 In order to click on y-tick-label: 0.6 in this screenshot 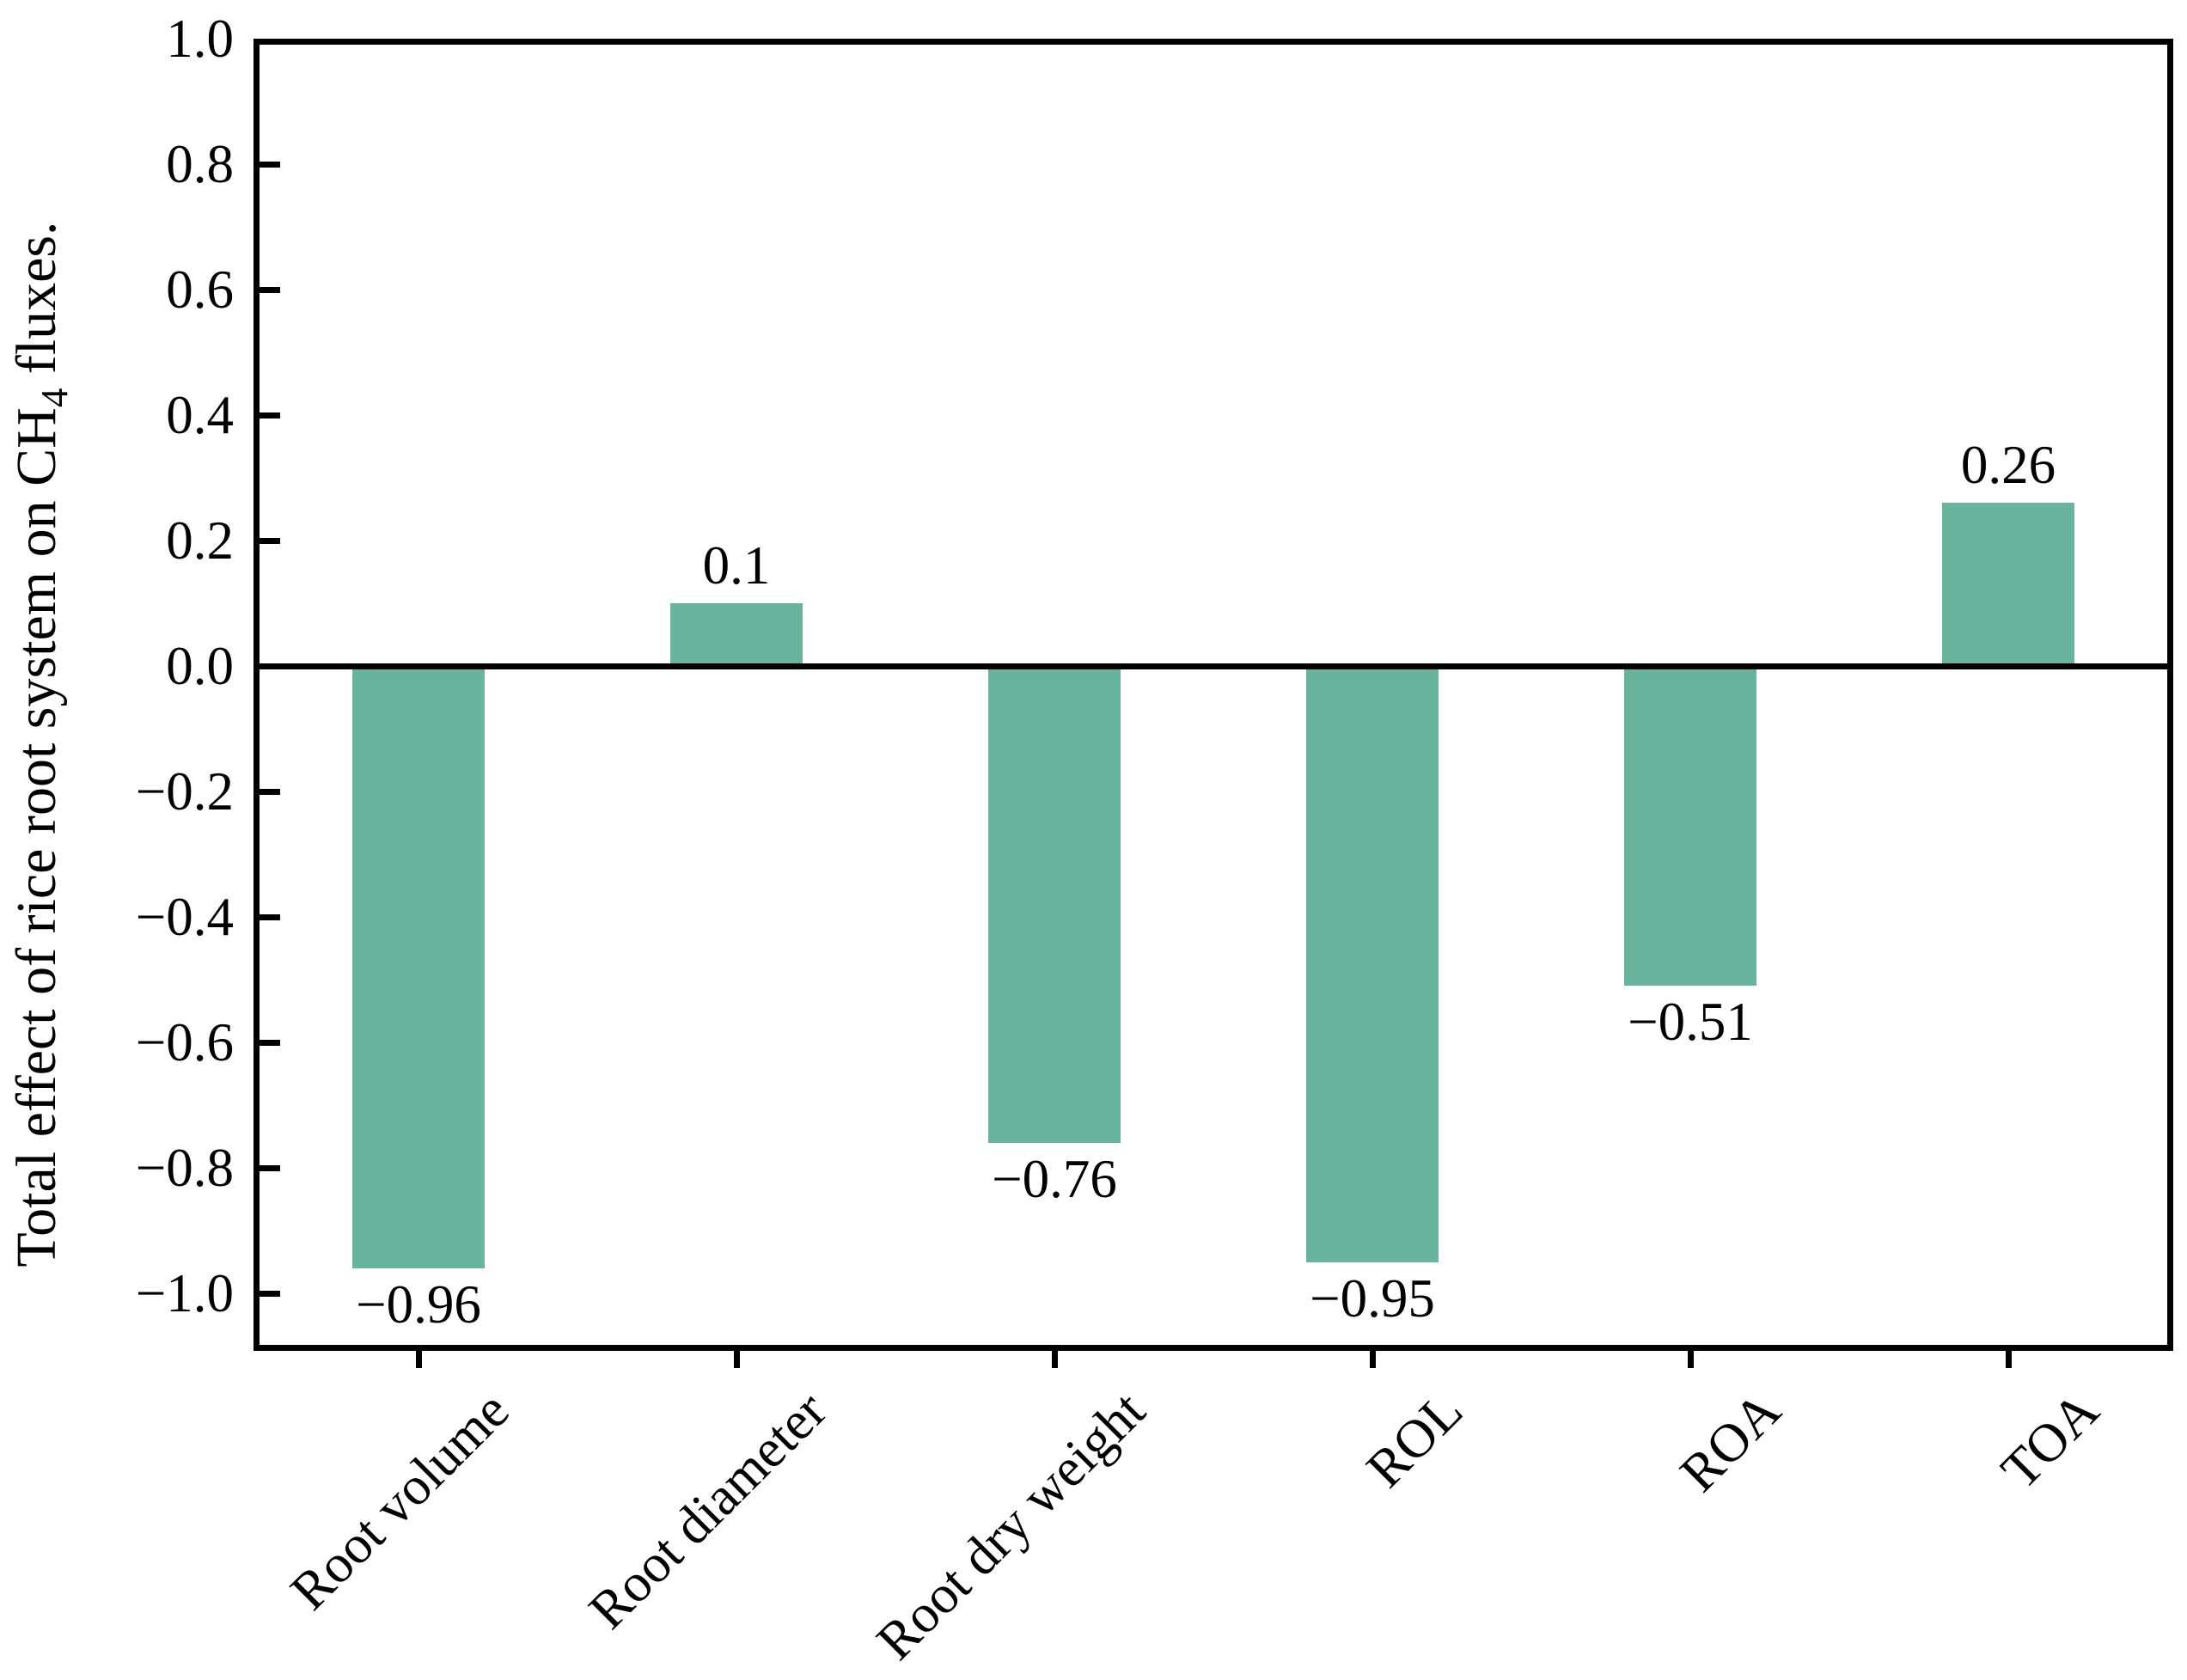, I will do `click(200, 290)`.